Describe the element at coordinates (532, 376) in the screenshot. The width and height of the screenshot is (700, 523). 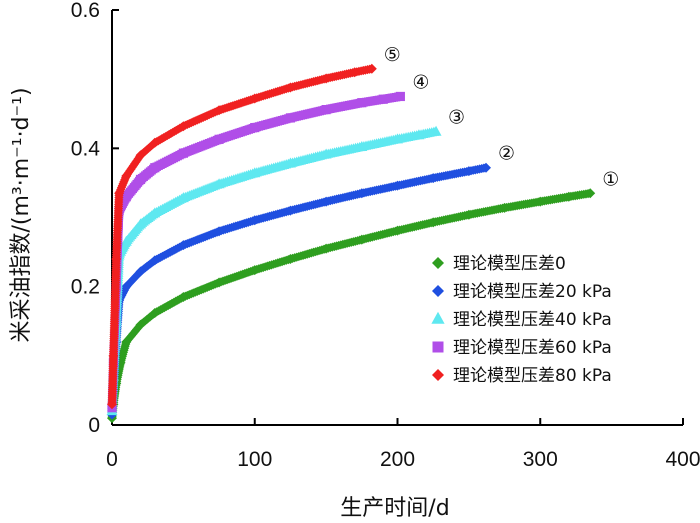
I see `legend-label-5: 理论模型压差80 kPa` at that location.